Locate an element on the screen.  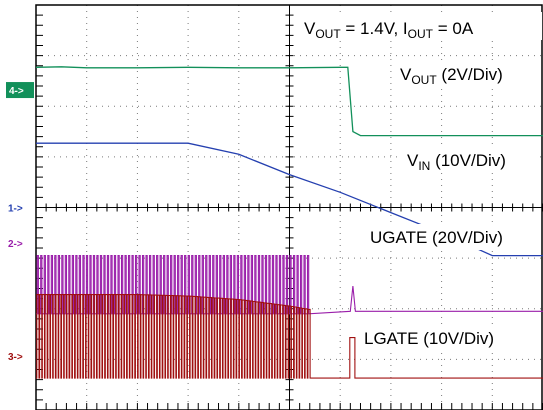
vin-channel-label: VIN (10V/Div) is located at coordinates (456, 162).